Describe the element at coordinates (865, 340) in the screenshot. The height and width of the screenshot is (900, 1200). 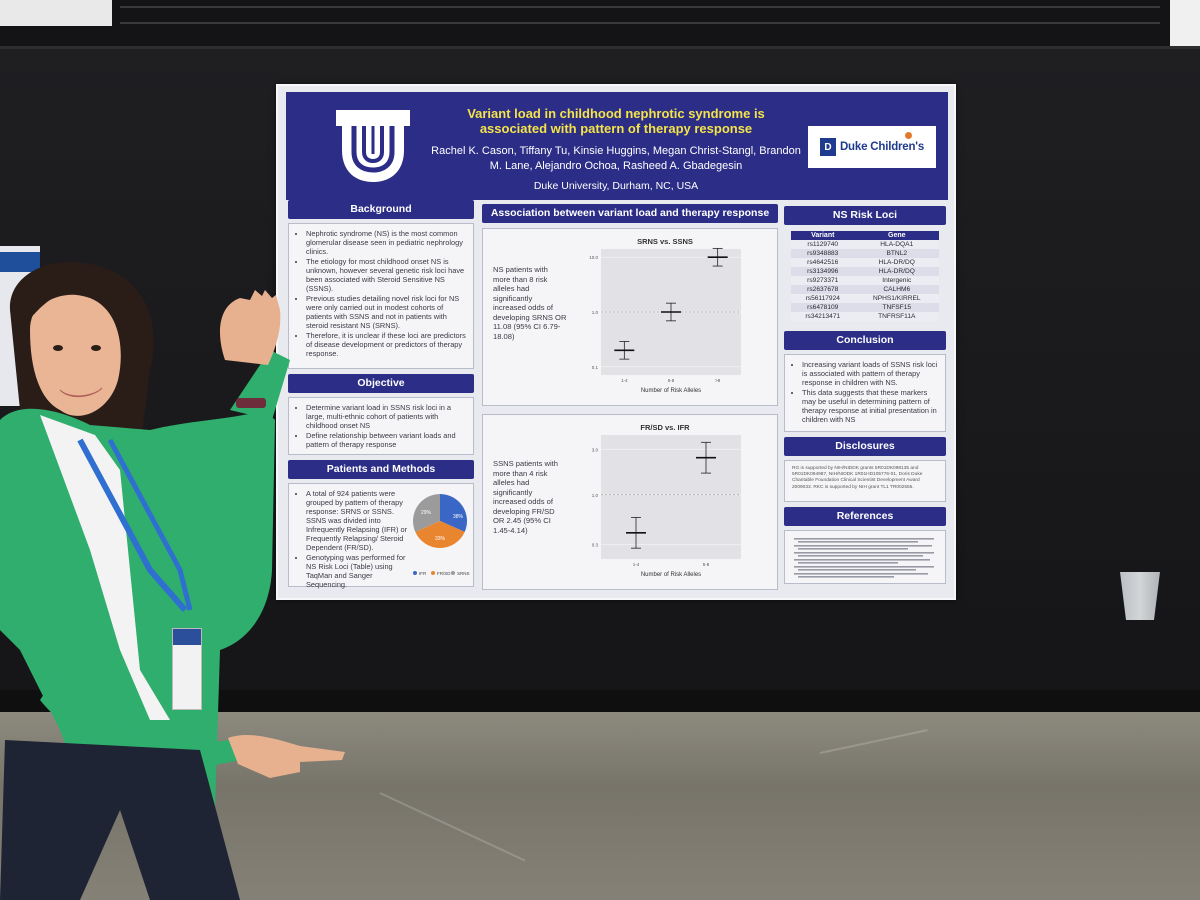
I see `conclusion-heading: Conclusion` at that location.